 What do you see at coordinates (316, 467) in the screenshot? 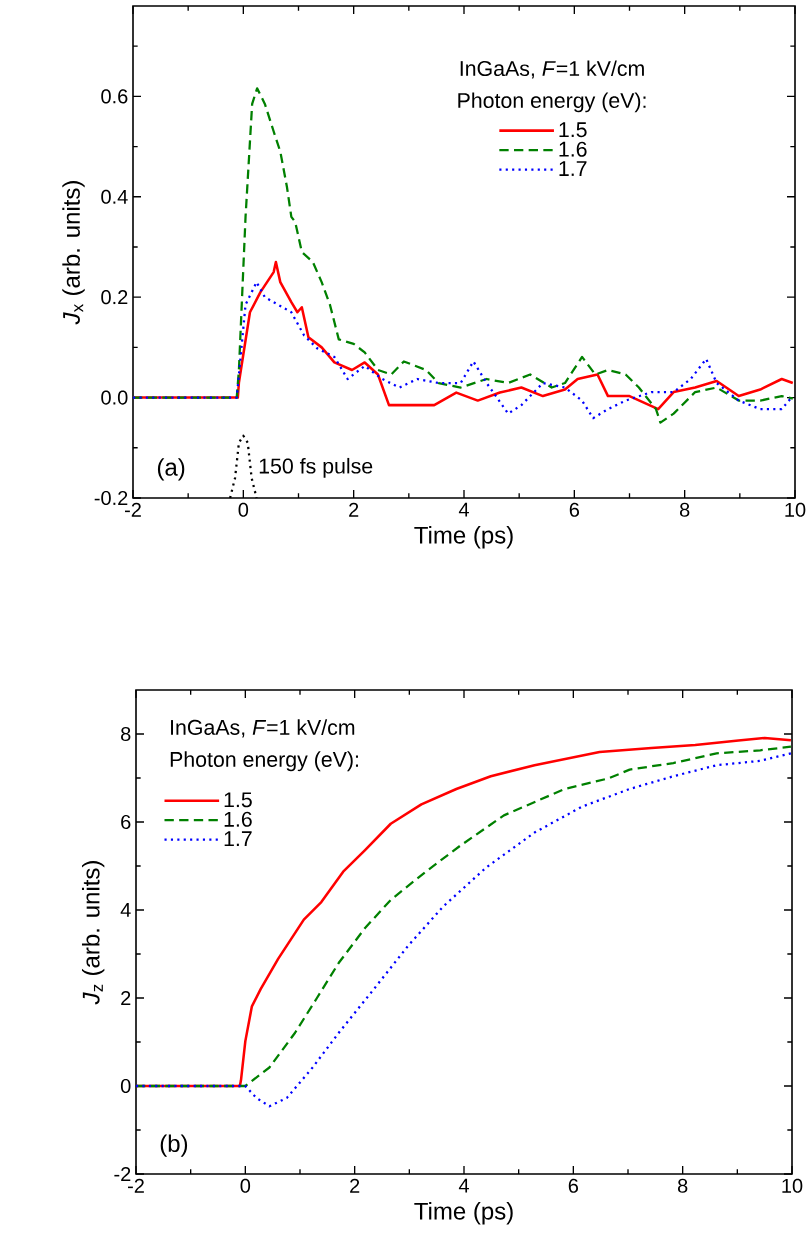
I see `annotation: 150 fs pulse` at bounding box center [316, 467].